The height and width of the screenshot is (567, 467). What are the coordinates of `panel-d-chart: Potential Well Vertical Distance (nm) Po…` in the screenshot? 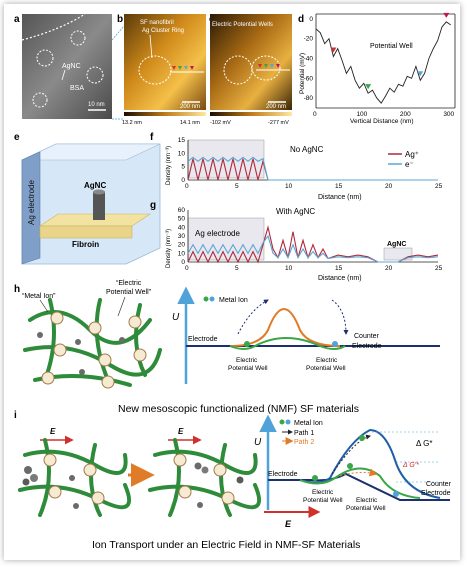 It's located at (377, 68).